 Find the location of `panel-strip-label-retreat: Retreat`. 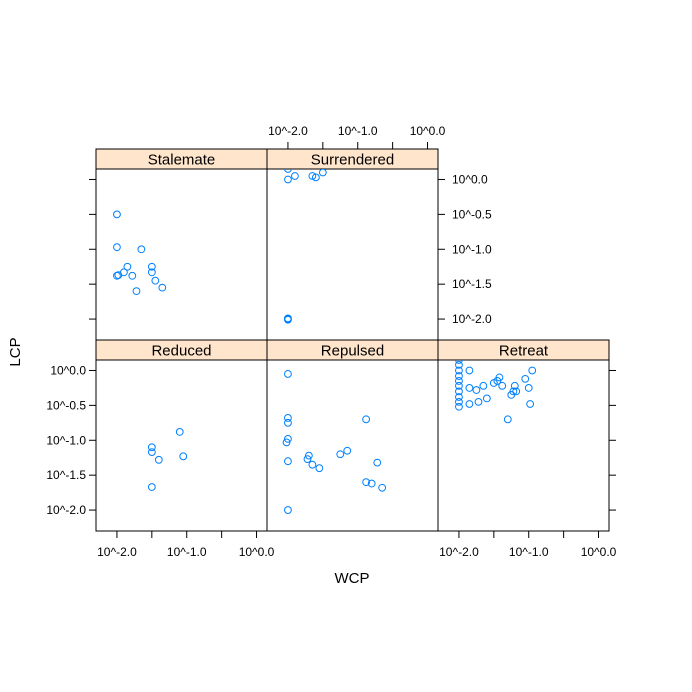

panel-strip-label-retreat: Retreat is located at coordinates (524, 351).